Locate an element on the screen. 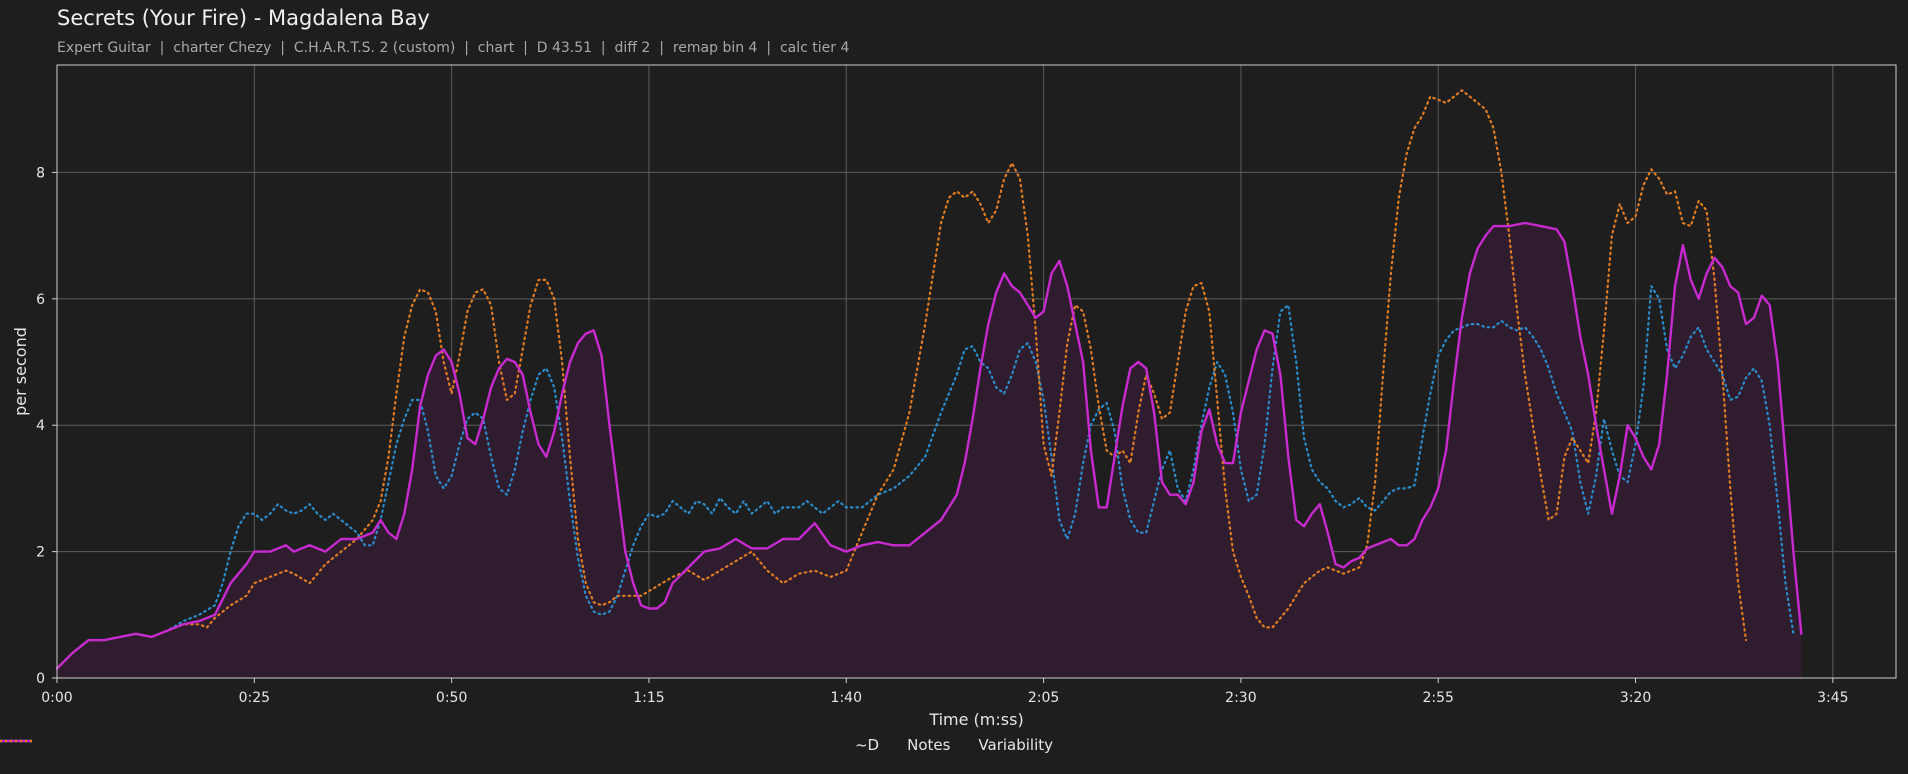 This screenshot has height=774, width=1908. x-tick-label: 2:30 is located at coordinates (1240, 698).